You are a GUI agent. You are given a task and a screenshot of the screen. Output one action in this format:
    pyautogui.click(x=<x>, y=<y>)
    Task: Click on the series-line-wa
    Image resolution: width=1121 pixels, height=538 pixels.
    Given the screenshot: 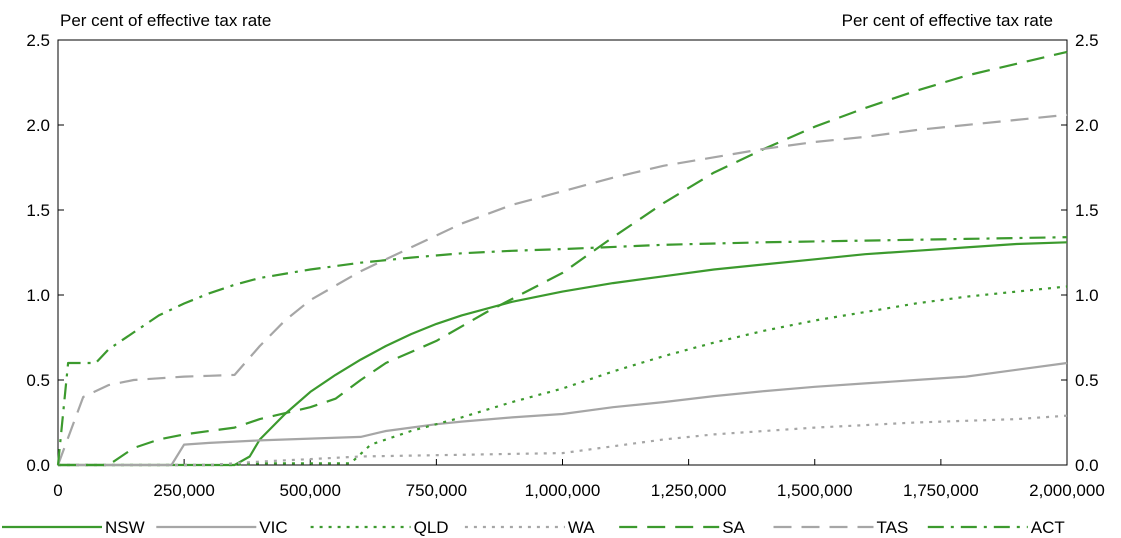 What is the action you would take?
    pyautogui.click(x=563, y=440)
    